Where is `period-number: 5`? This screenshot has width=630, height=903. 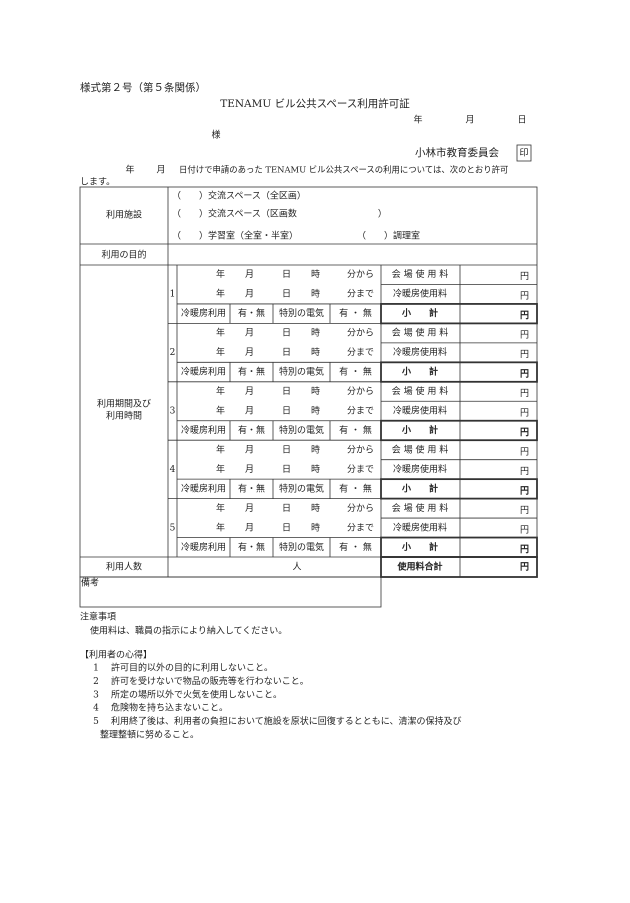
period-number: 5 is located at coordinates (173, 528).